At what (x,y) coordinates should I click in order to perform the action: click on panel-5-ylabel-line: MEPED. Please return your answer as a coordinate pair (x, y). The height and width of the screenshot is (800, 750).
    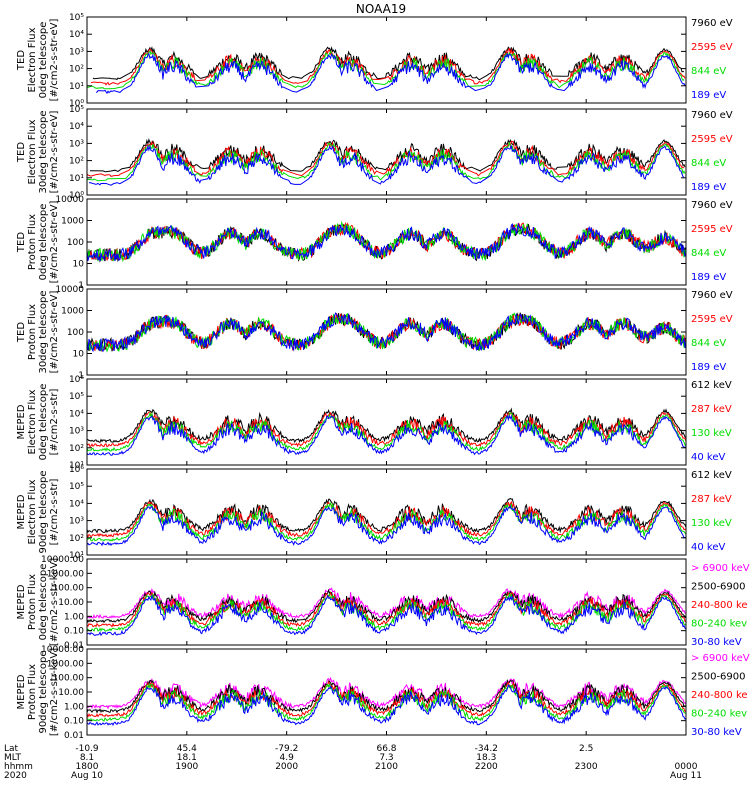
    Looking at the image, I should click on (21, 421).